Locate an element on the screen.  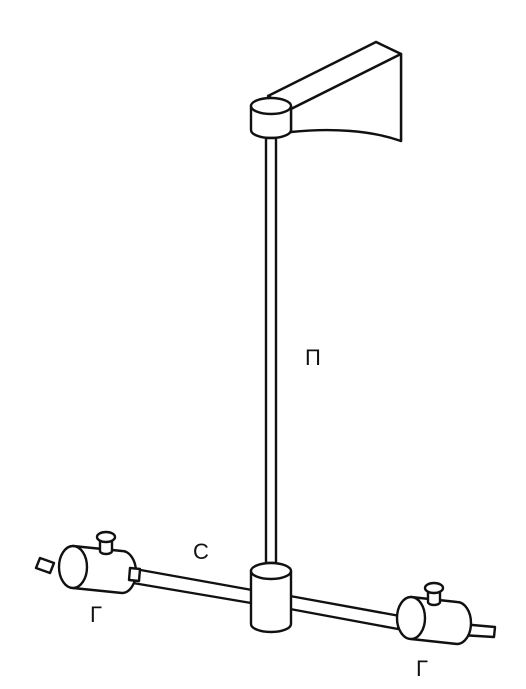
central-hub is located at coordinates (271, 597).